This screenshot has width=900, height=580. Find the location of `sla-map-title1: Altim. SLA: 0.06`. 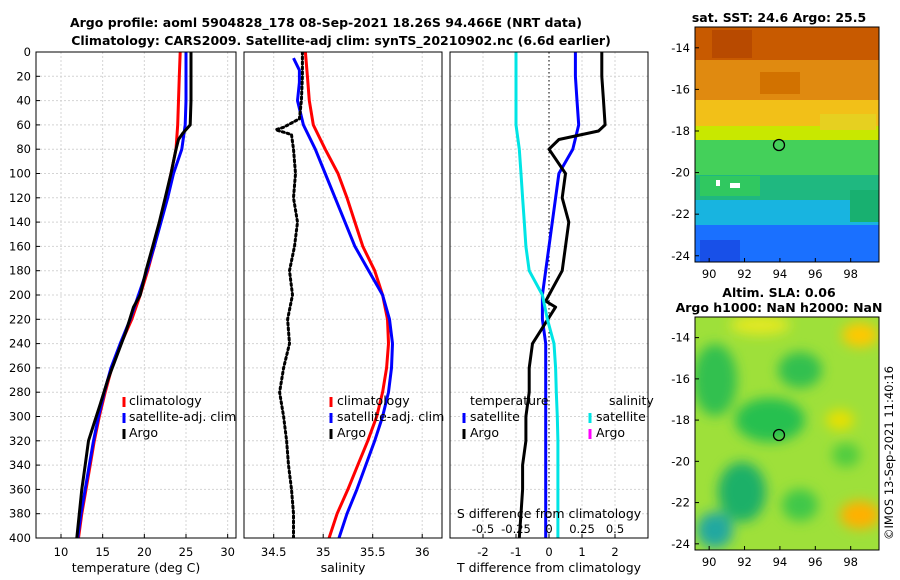

sla-map-title1: Altim. SLA: 0.06 is located at coordinates (779, 292).